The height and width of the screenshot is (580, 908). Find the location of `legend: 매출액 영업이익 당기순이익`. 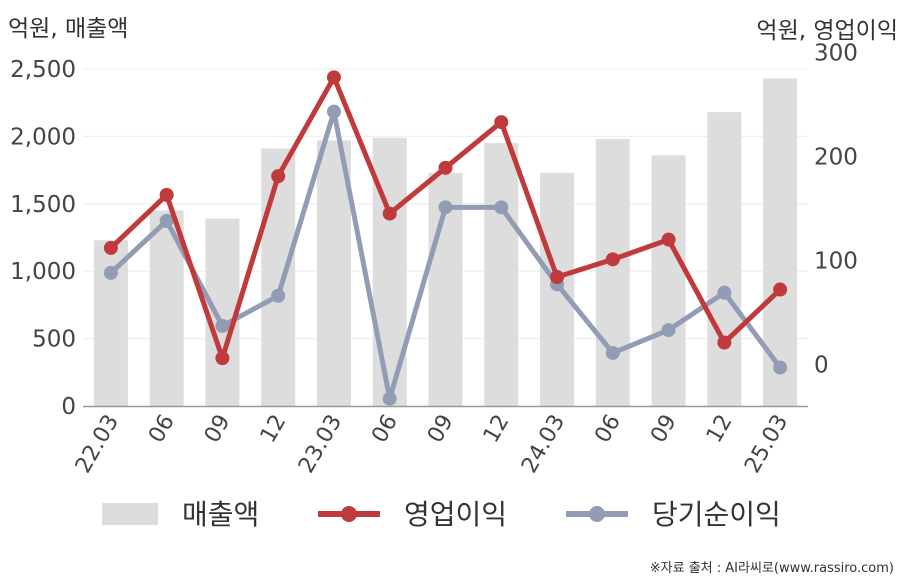

legend: 매출액 영업이익 당기순이익 is located at coordinates (441, 514).